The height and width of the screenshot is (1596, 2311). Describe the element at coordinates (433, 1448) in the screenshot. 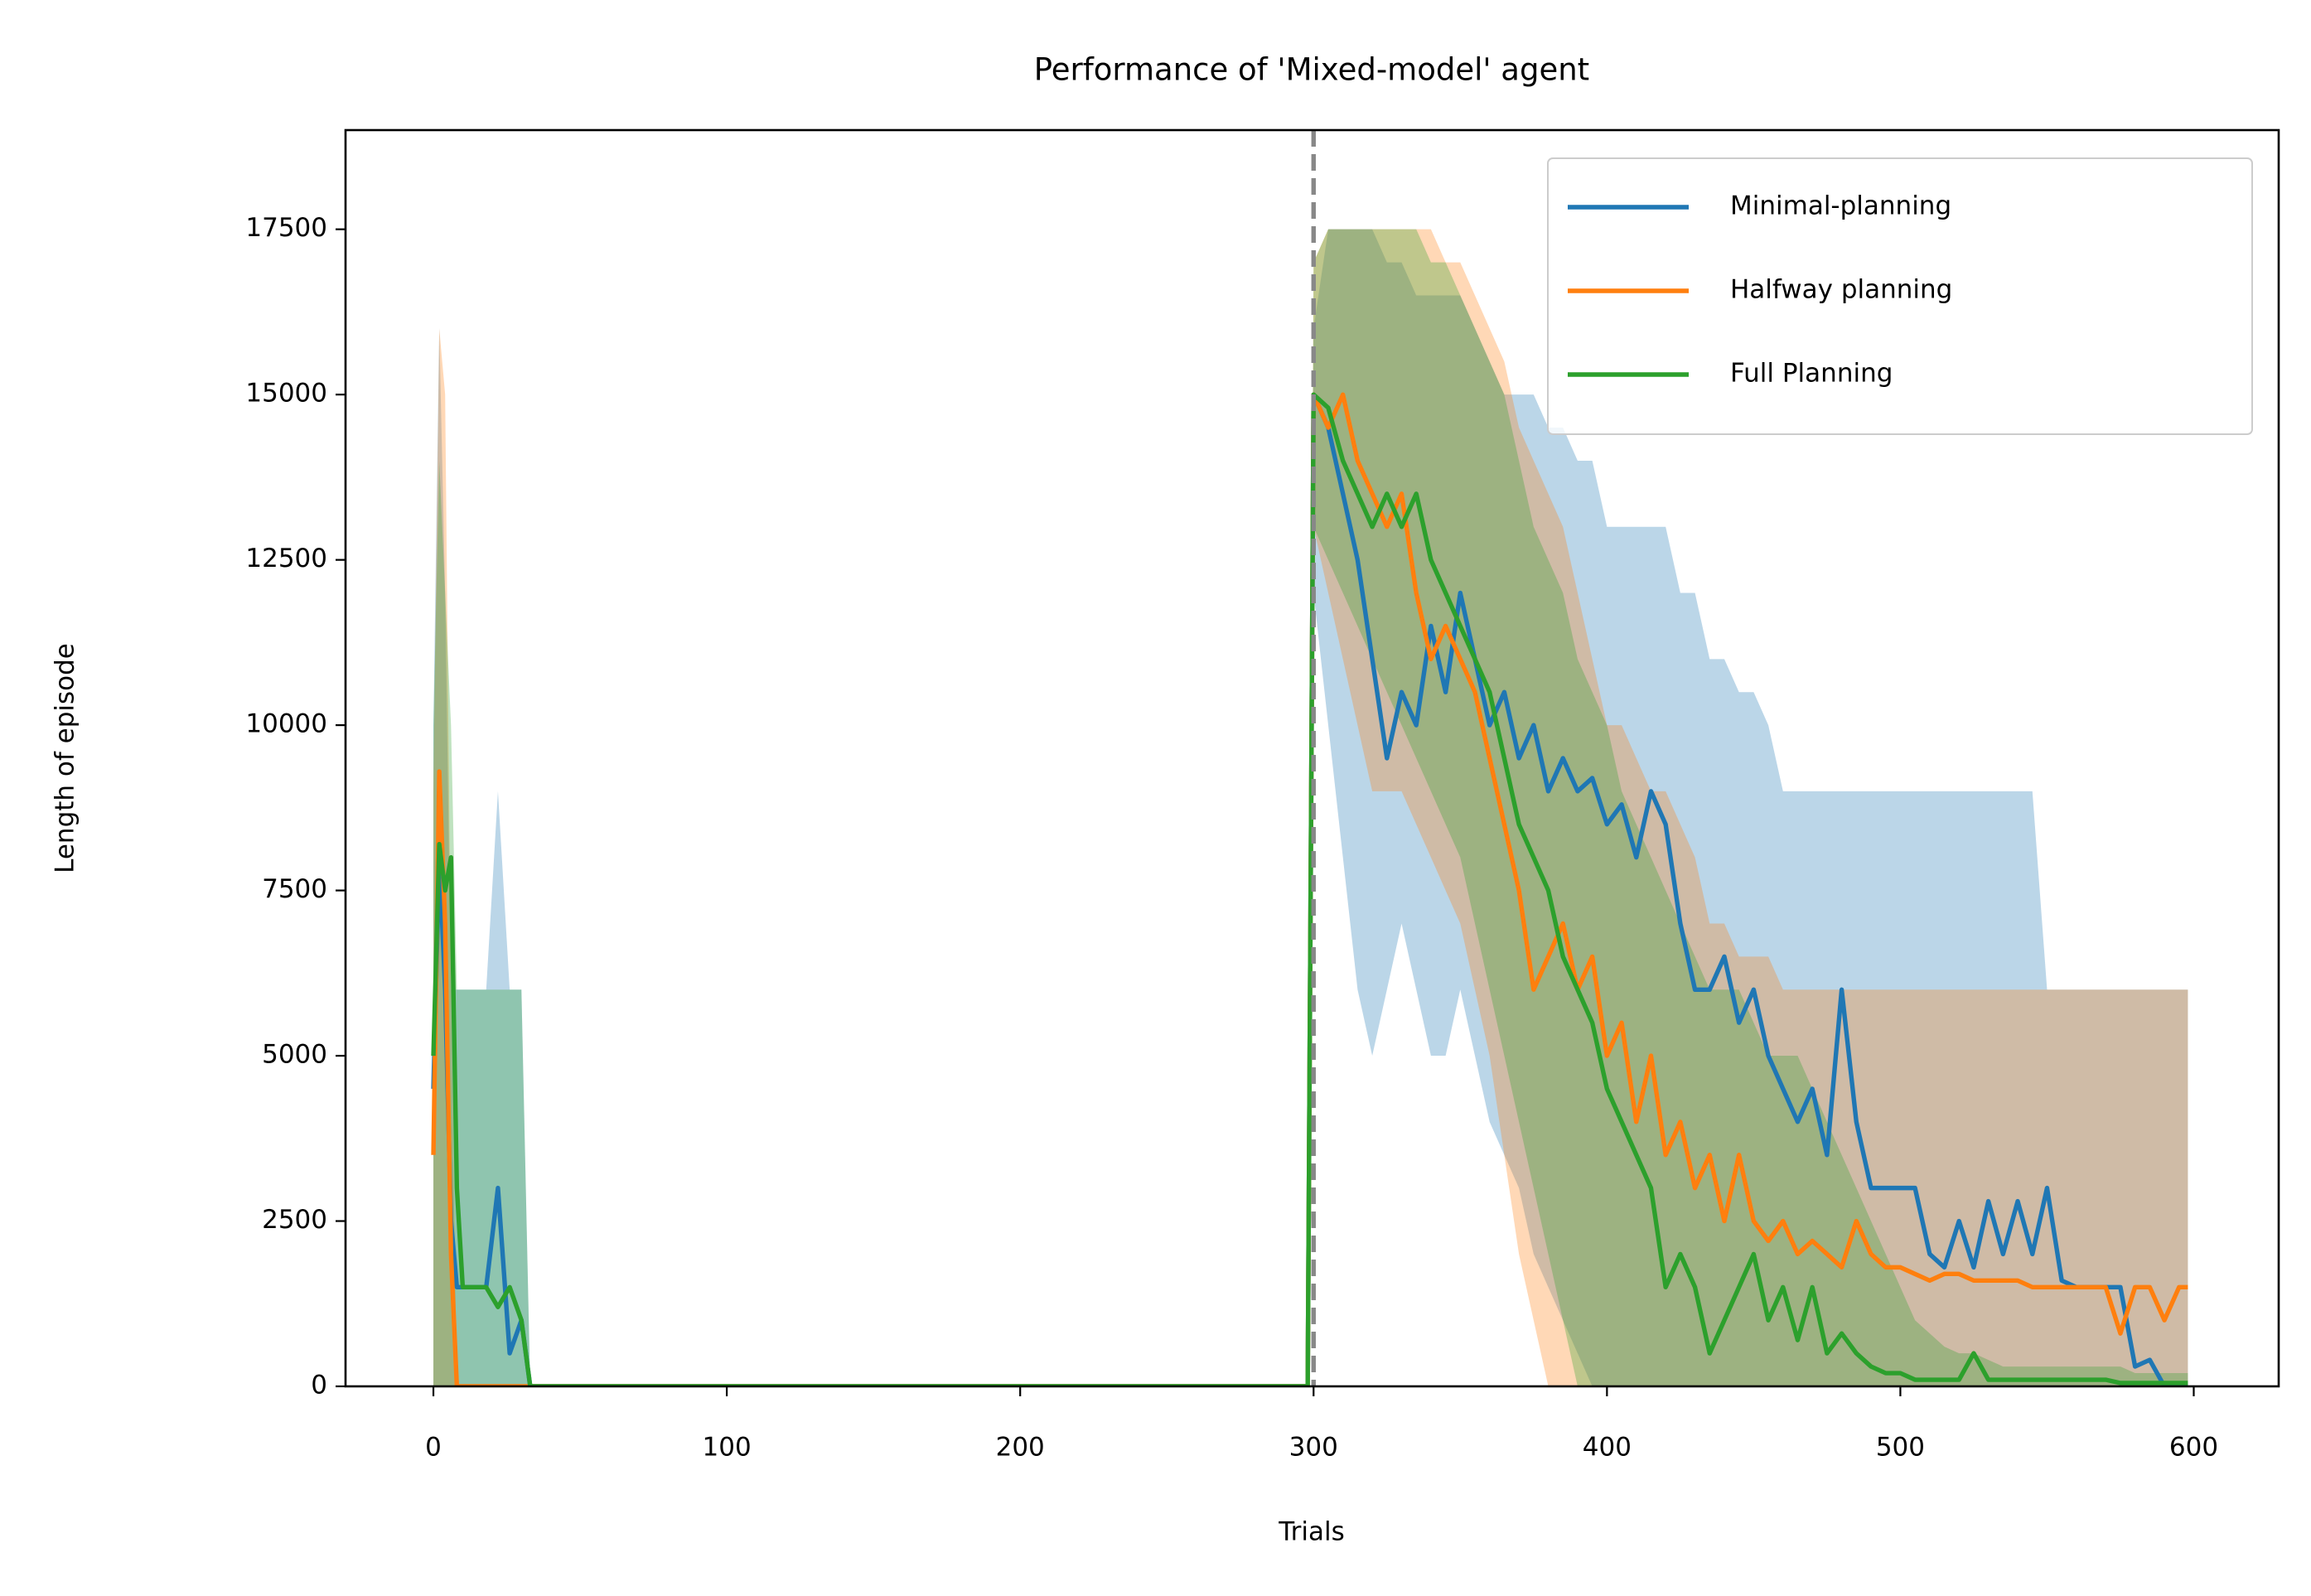

I see `x-tick-label: 0` at that location.